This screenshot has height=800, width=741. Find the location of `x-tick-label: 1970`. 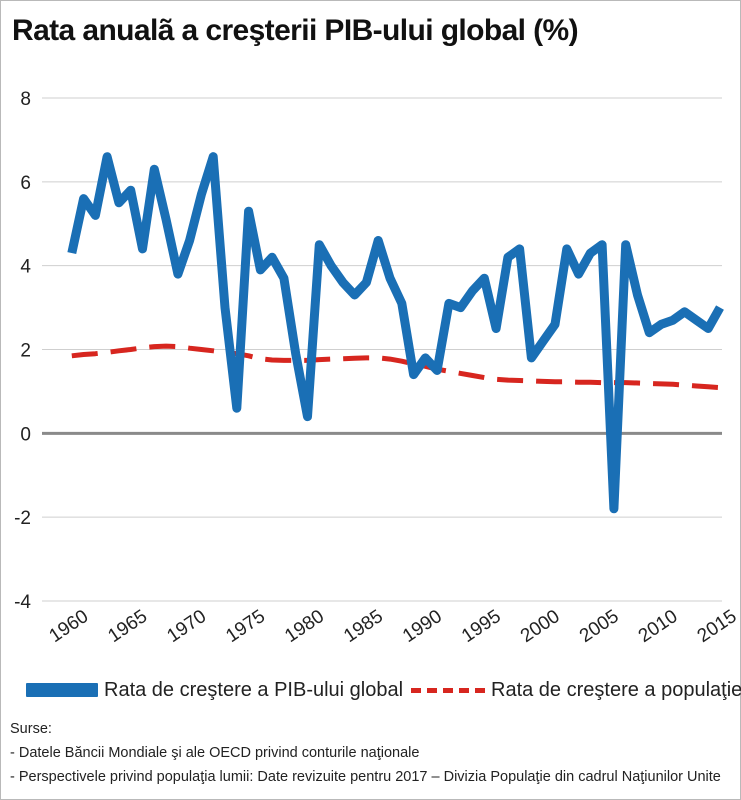

x-tick-label: 1970 is located at coordinates (186, 626).